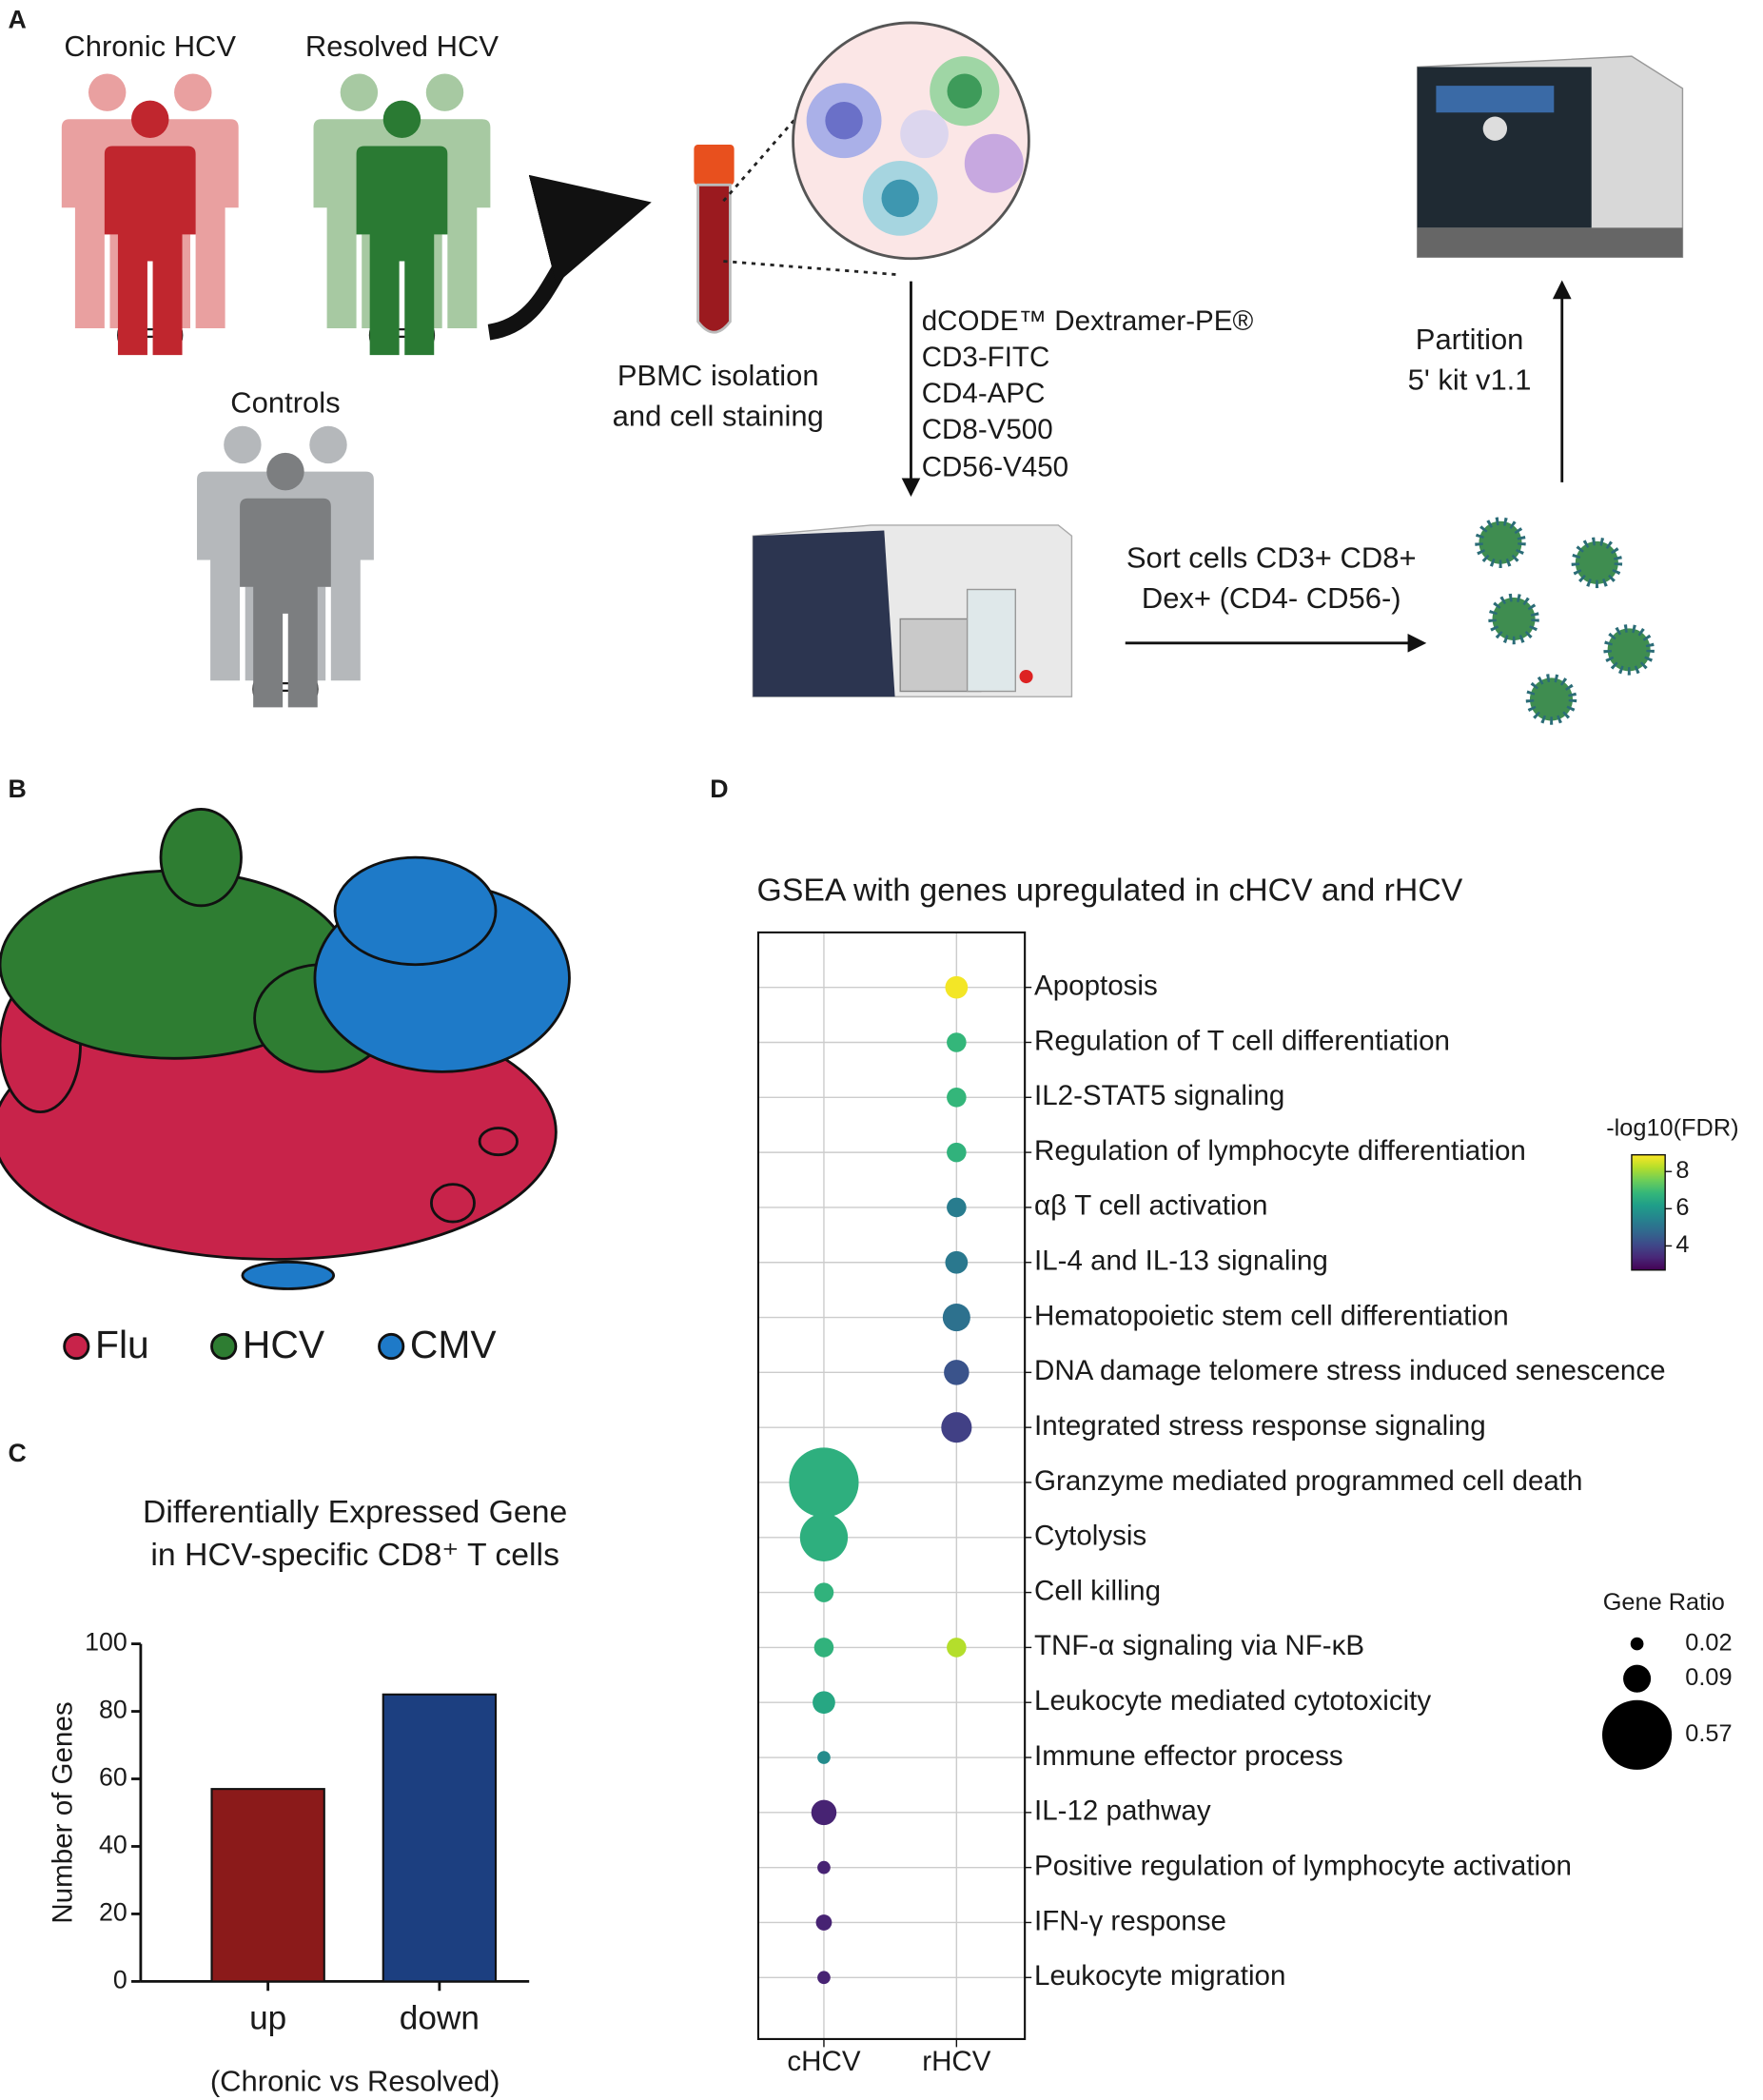 This screenshot has width=1763, height=2100. I want to click on y-tick-label: IL2-STAT5 signaling, so click(1159, 1095).